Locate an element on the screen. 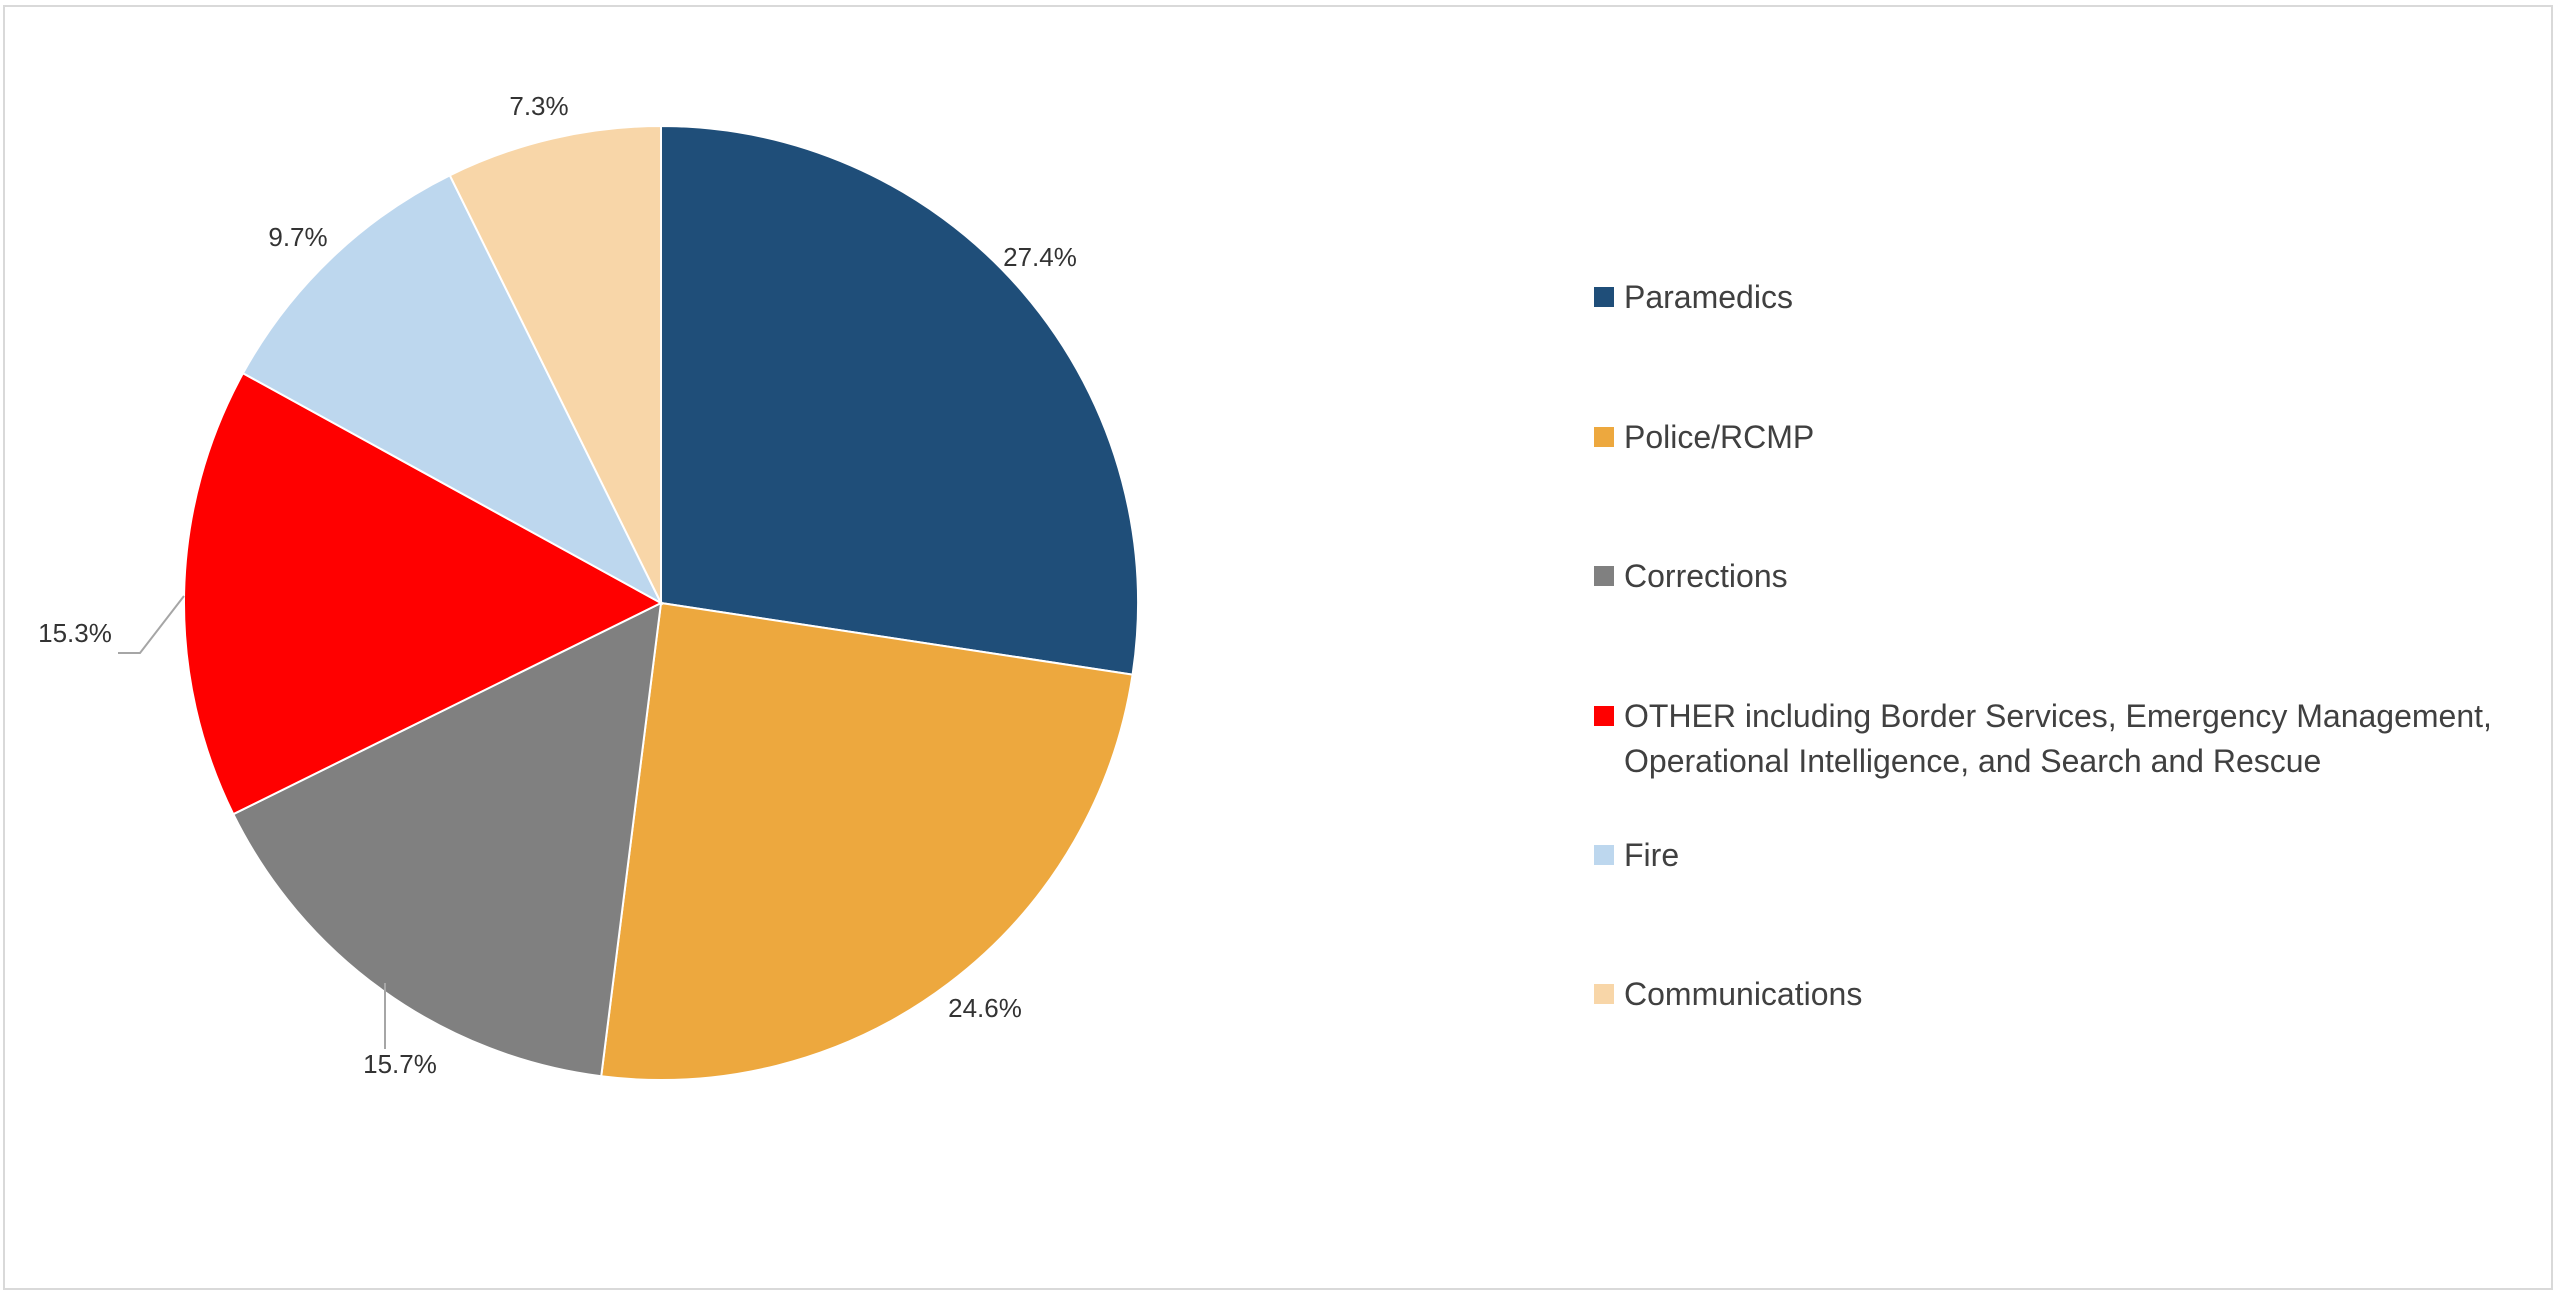  legend-item: Fire is located at coordinates (1636, 855).